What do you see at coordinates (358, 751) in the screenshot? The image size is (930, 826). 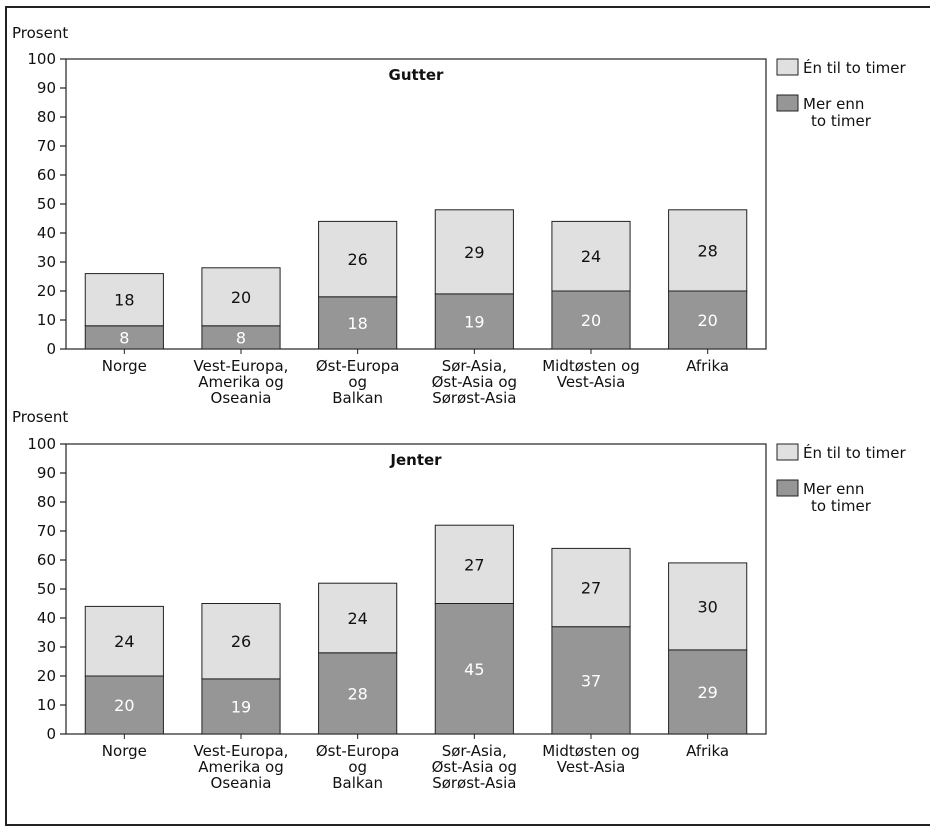 I see `x-tick-label: Øst-Europa` at bounding box center [358, 751].